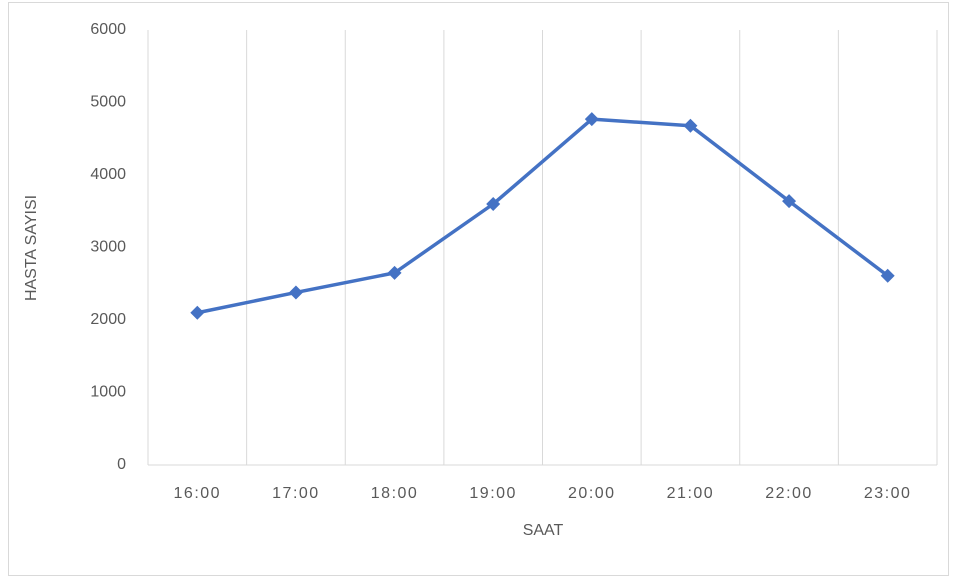 The height and width of the screenshot is (579, 957). What do you see at coordinates (31, 248) in the screenshot?
I see `y-axis-label: HASTA SAYISI` at bounding box center [31, 248].